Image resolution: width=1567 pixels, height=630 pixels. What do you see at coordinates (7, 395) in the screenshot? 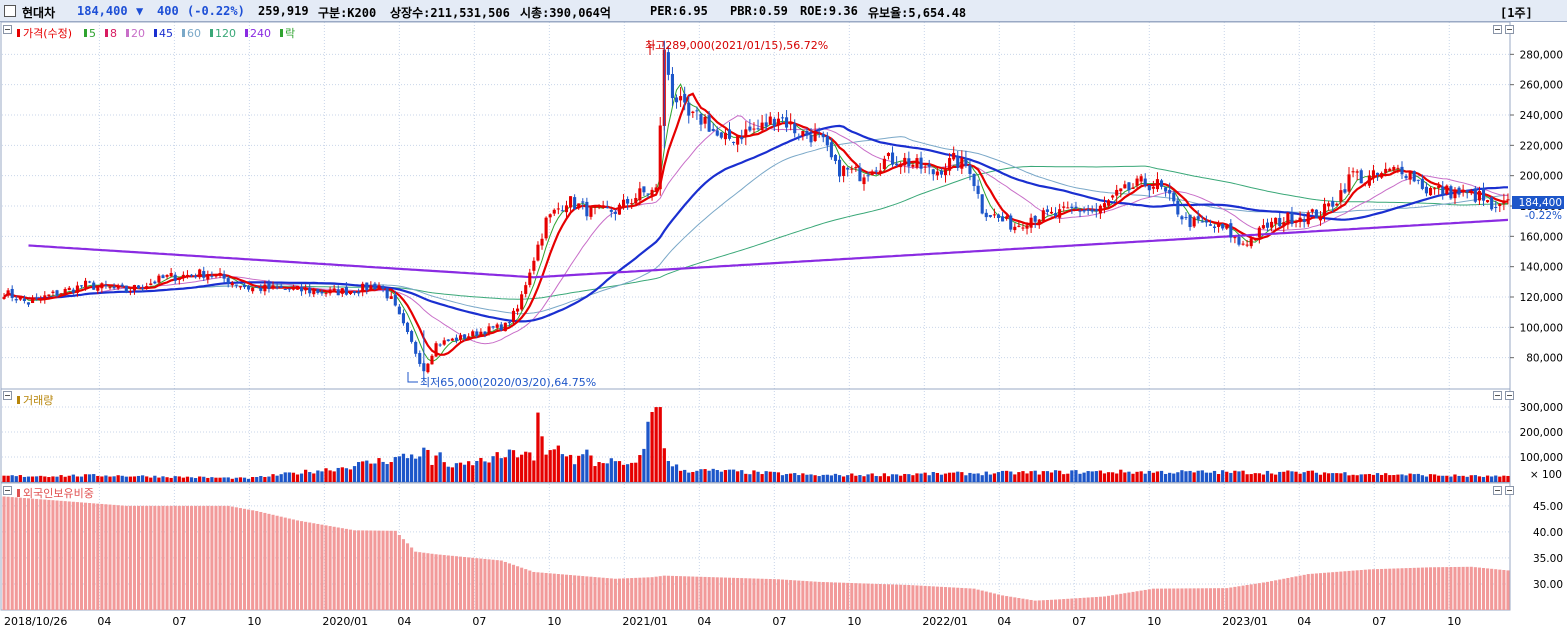
I see `volume-panel-collapse-icon` at bounding box center [7, 395].